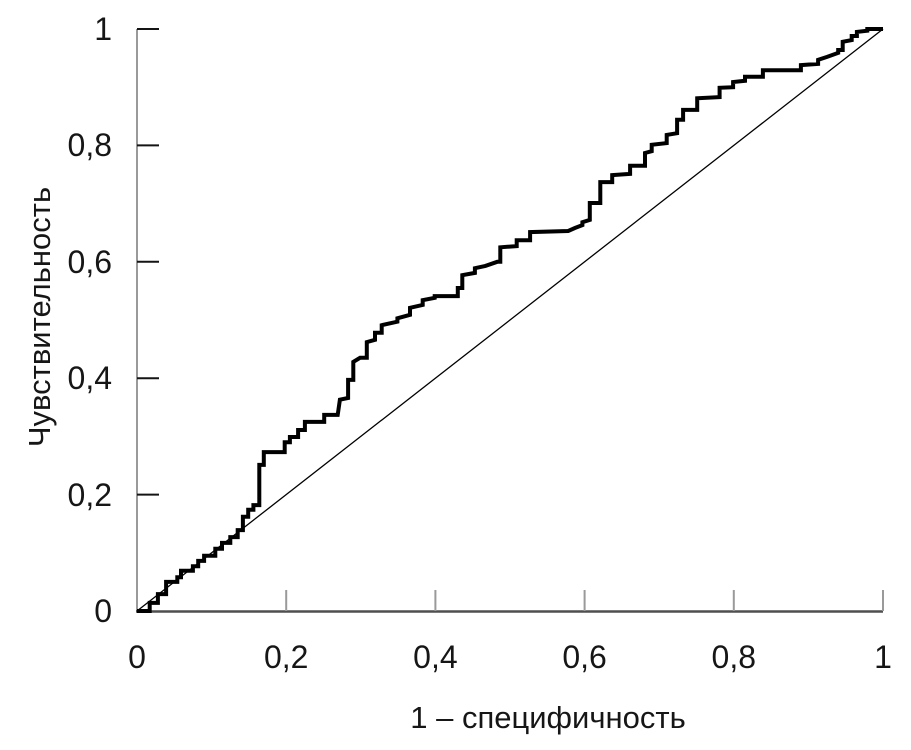 The height and width of the screenshot is (750, 911). I want to click on x-tick-label: 0,2, so click(286, 657).